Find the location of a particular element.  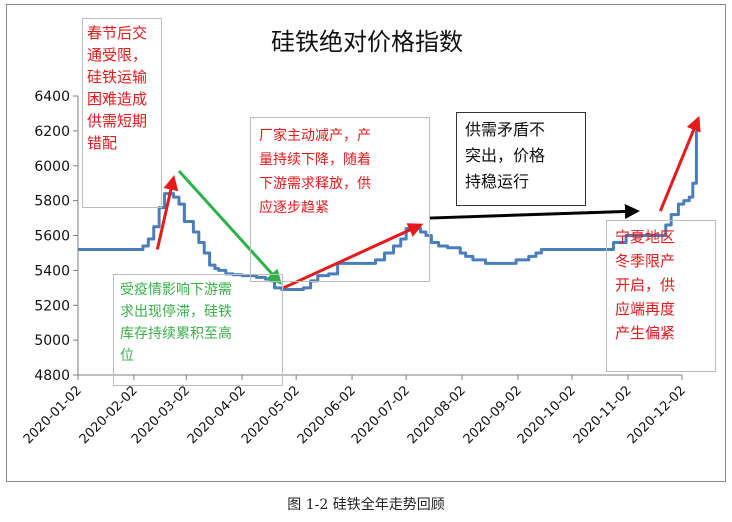

annotation-text: 受疫情影响下游需 求出现停滞，硅铁 库存持续累积至高 位 is located at coordinates (176, 323).